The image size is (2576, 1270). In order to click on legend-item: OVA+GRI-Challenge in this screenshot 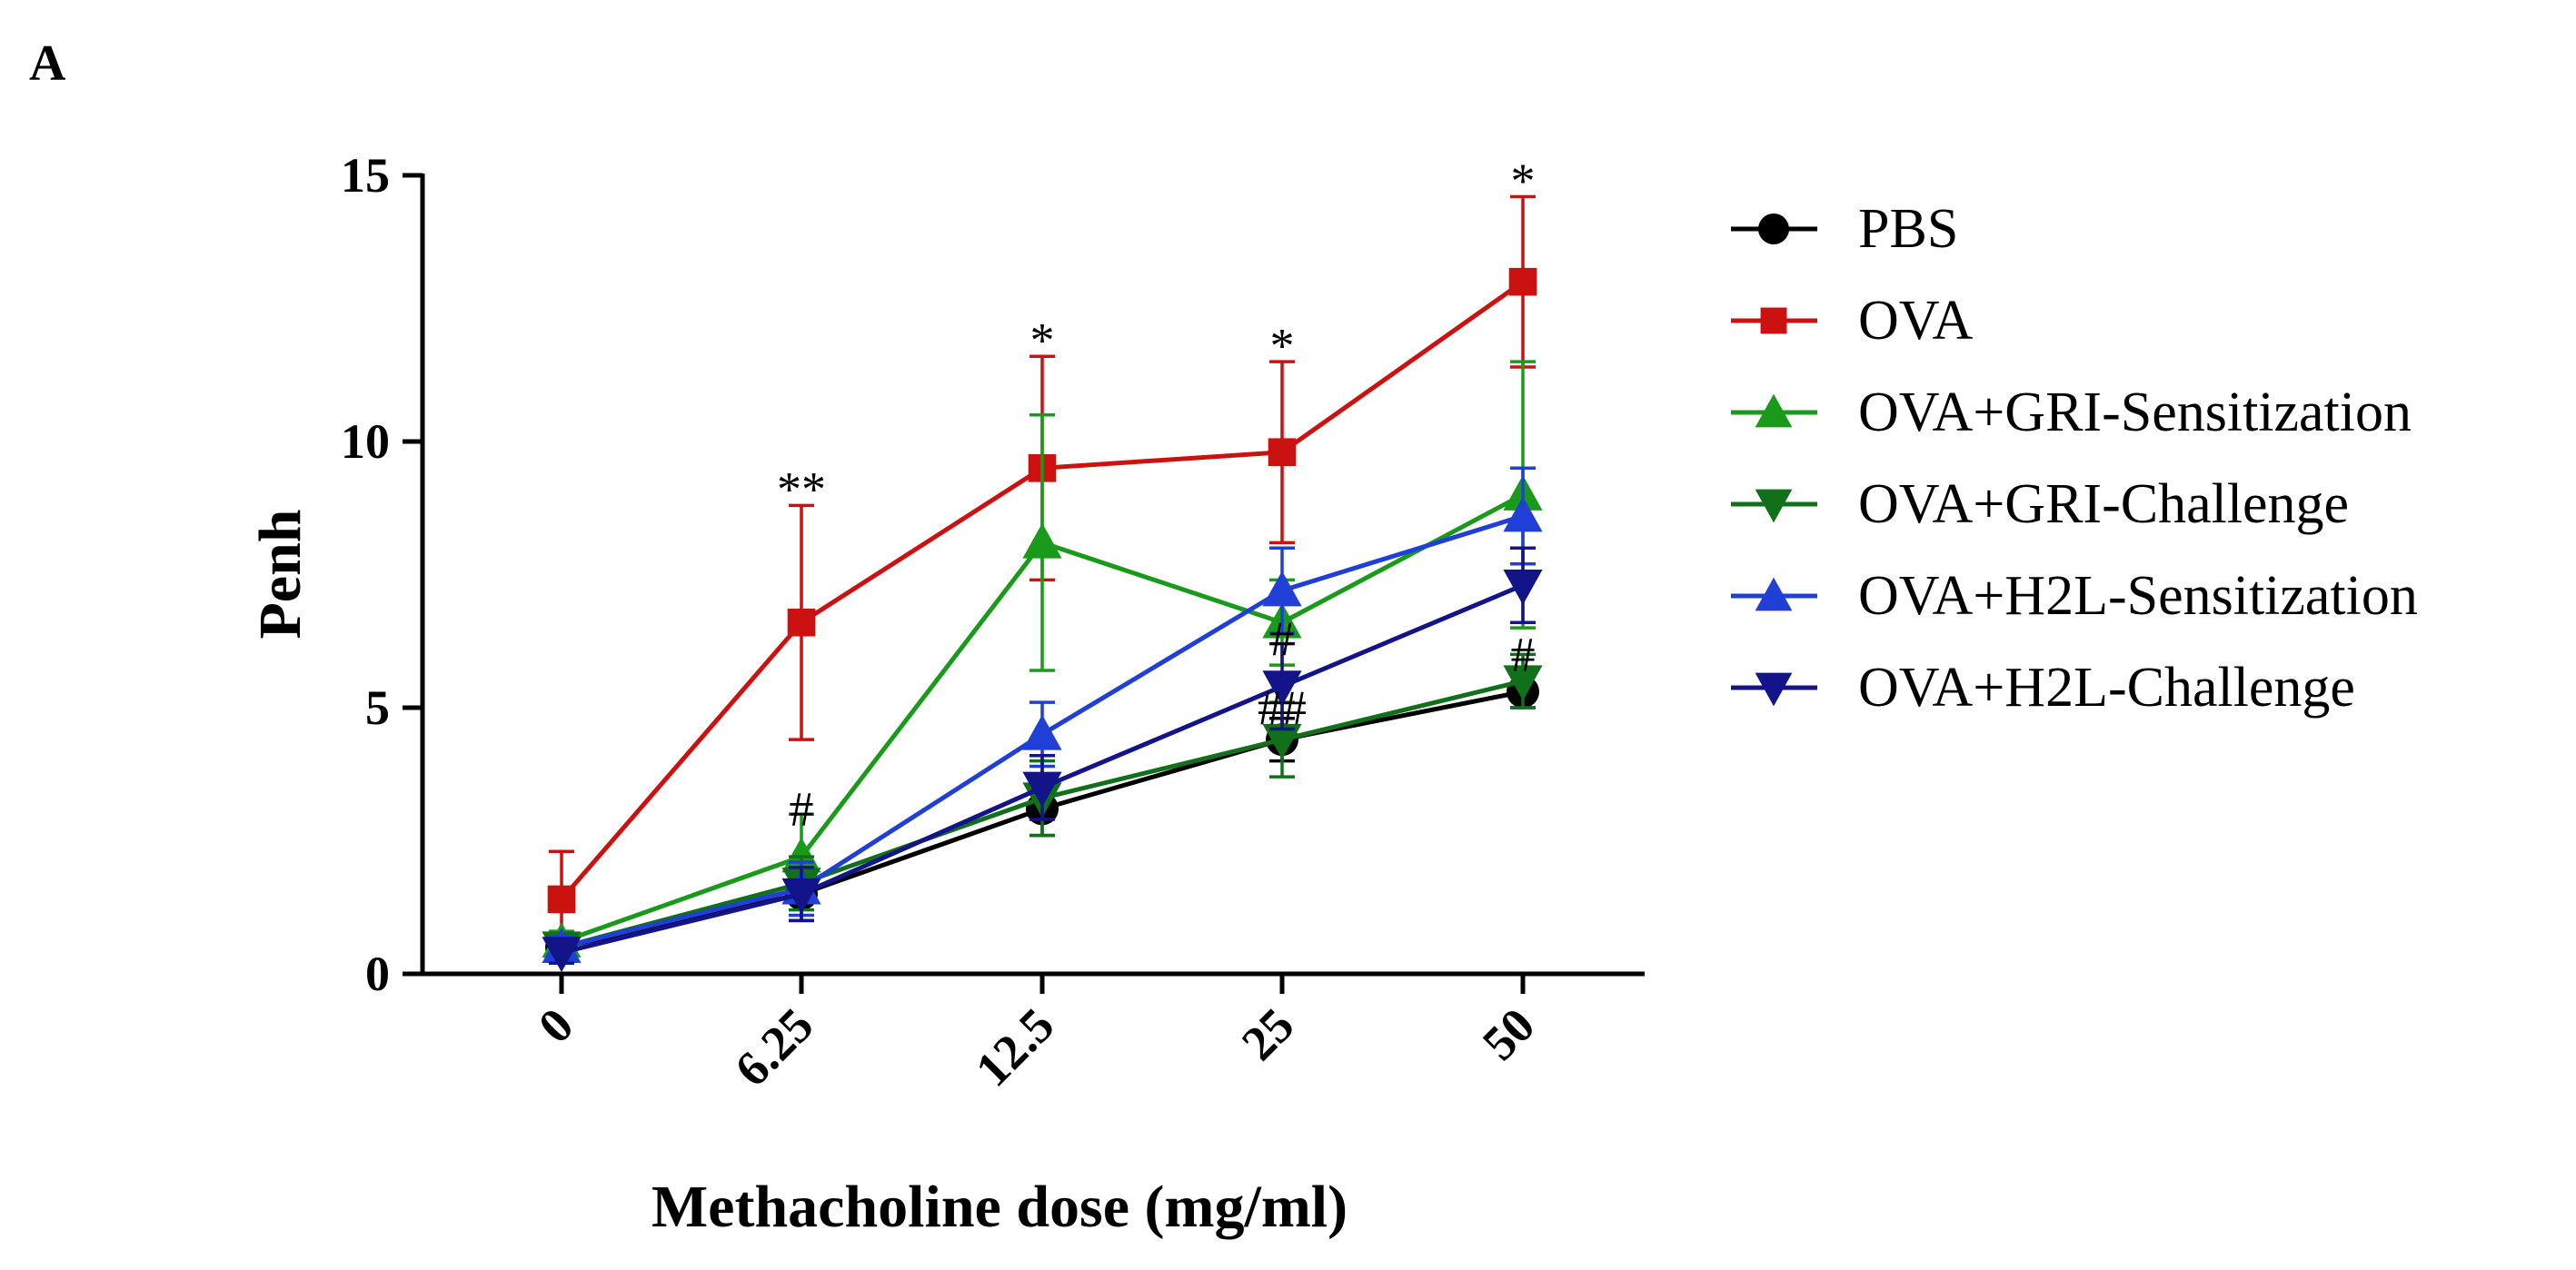, I will do `click(2040, 504)`.